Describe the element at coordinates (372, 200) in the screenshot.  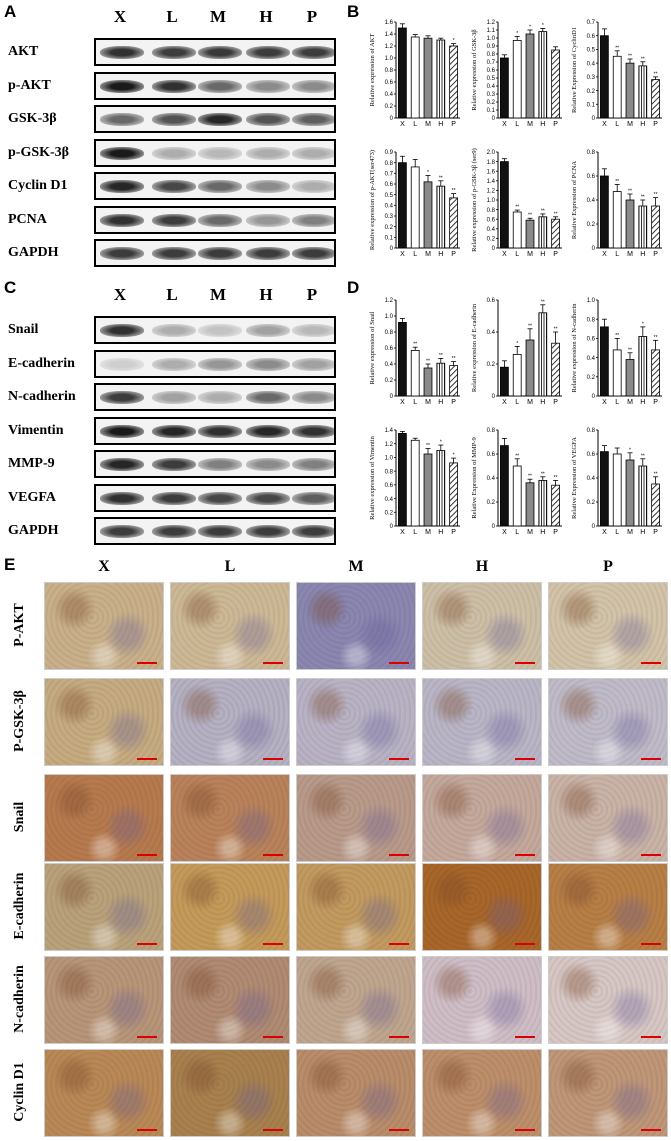
I see `y-axis-label: Relative expression of p-AKT(ser473)` at that location.